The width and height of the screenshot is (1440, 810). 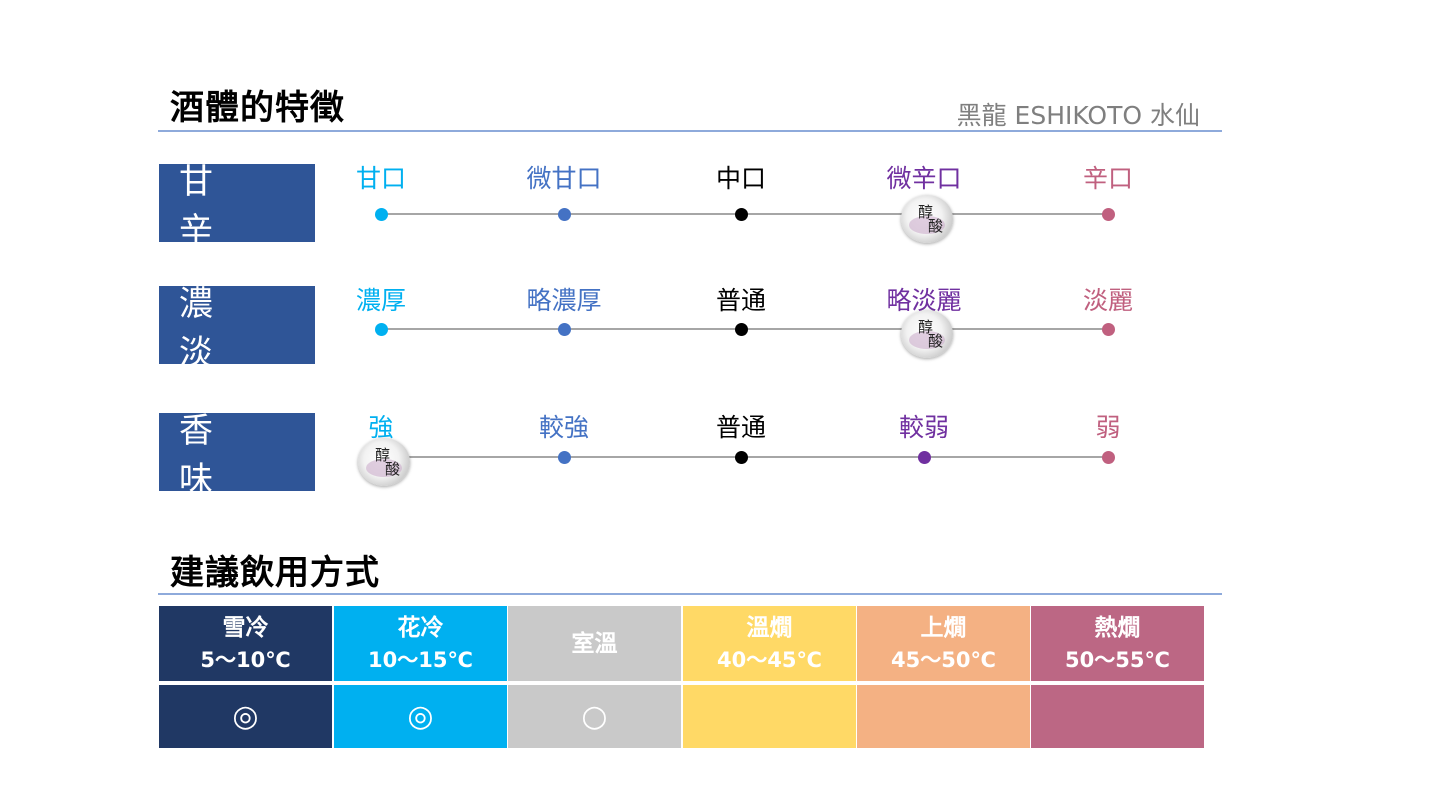 I want to click on serving-name: 室溫, so click(x=594, y=643).